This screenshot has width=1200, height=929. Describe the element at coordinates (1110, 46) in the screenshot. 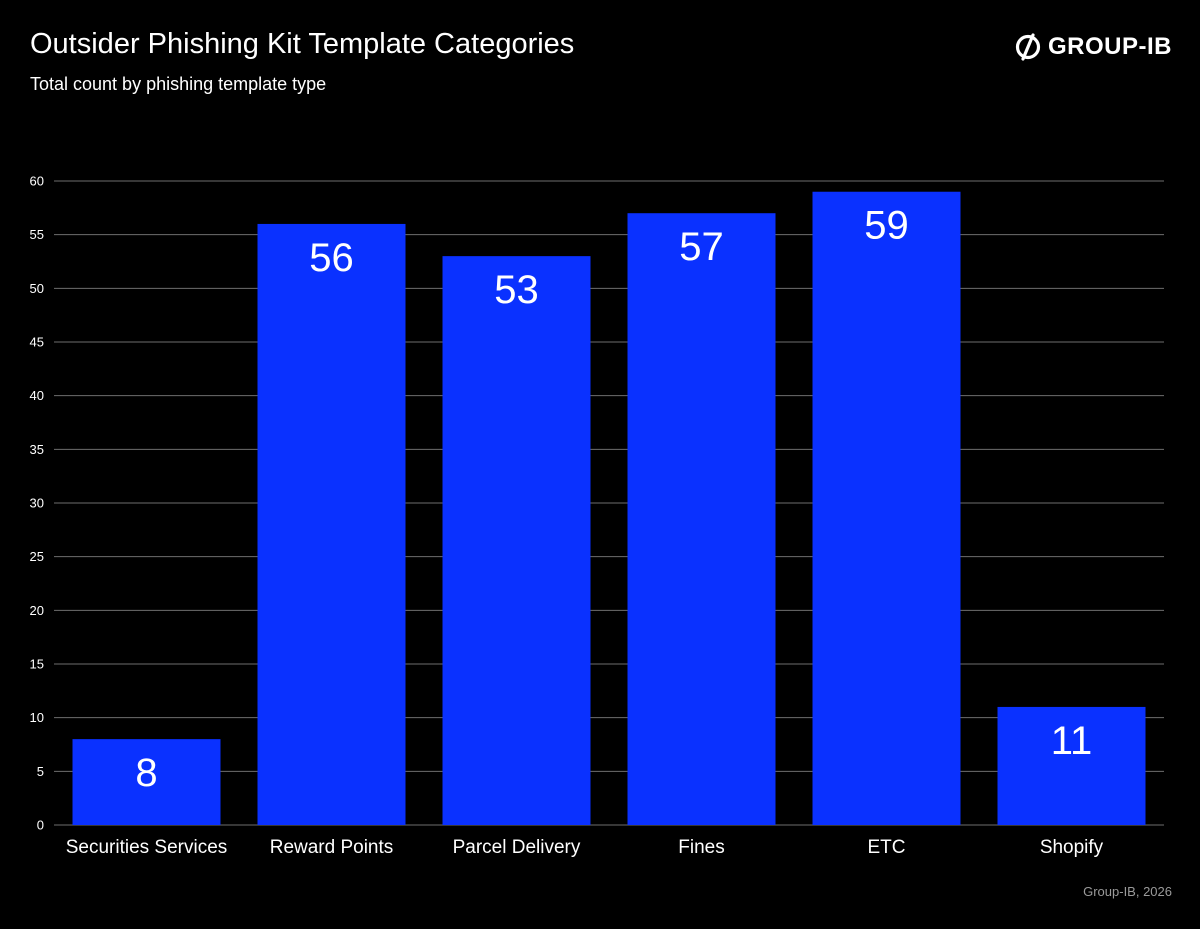

I see `brand-name: GROUP-IB` at that location.